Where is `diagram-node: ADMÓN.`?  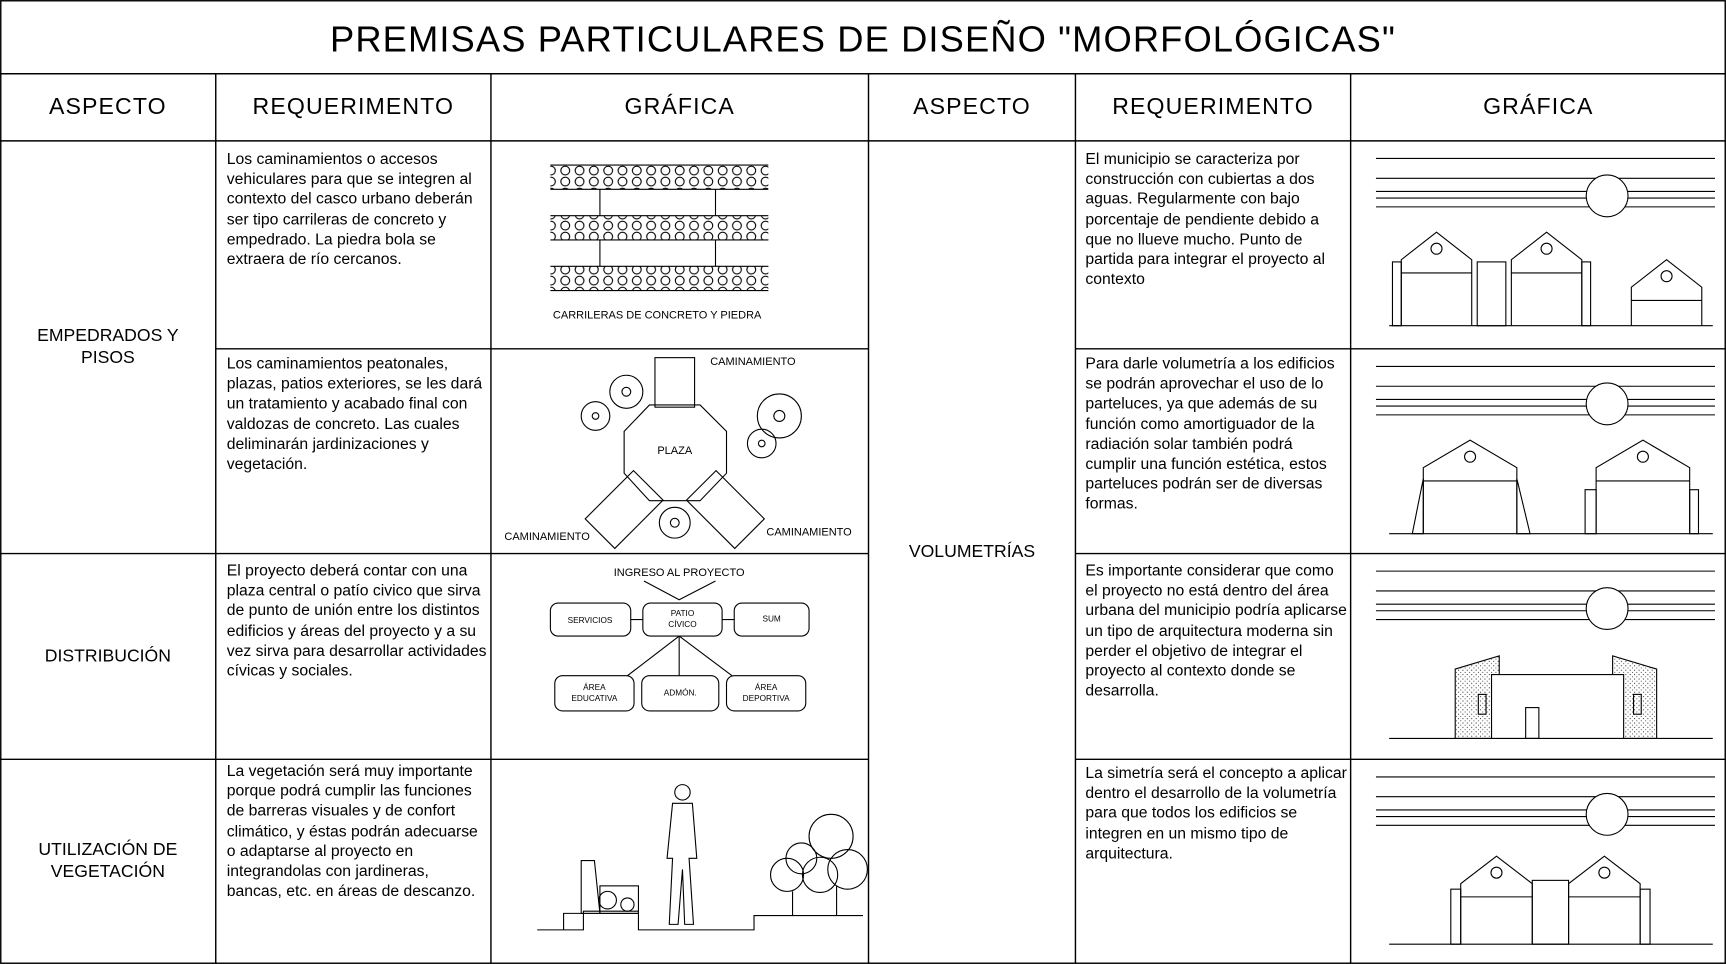
diagram-node: ADMÓN. is located at coordinates (680, 692).